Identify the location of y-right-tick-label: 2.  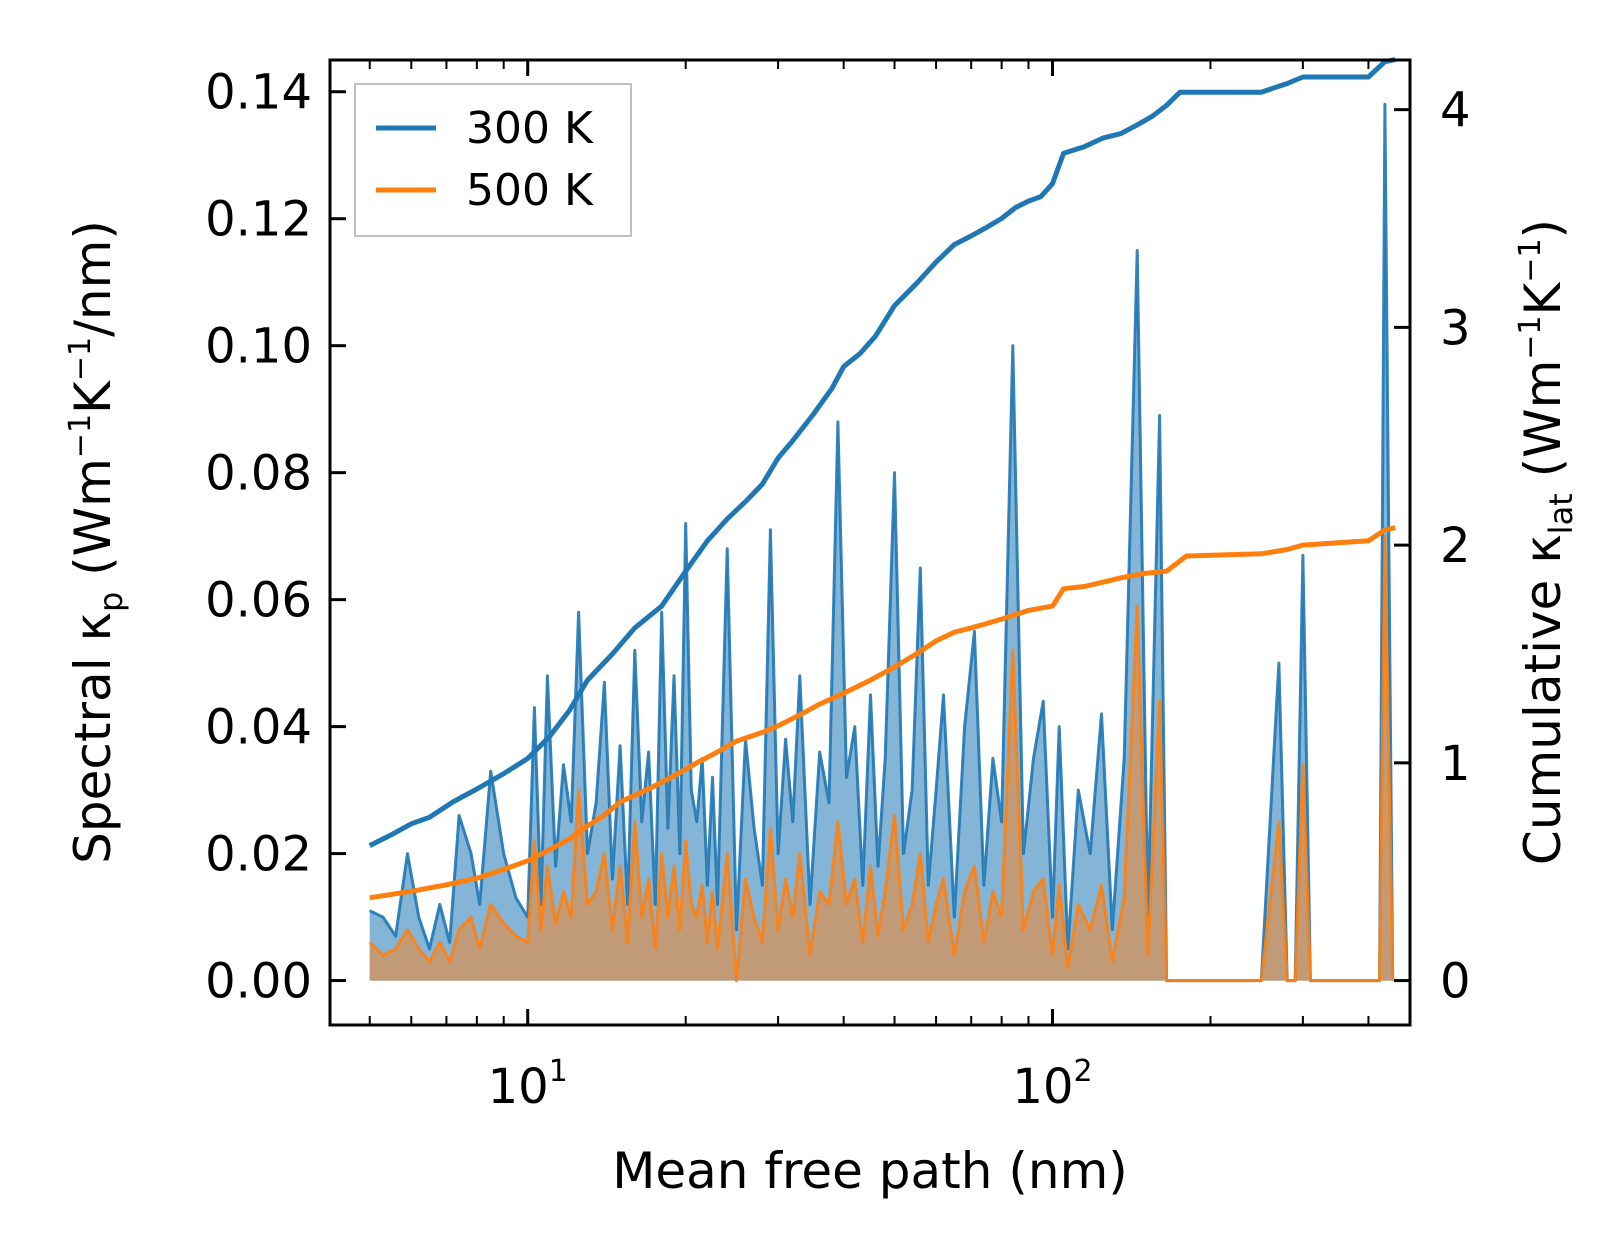
(1455, 546).